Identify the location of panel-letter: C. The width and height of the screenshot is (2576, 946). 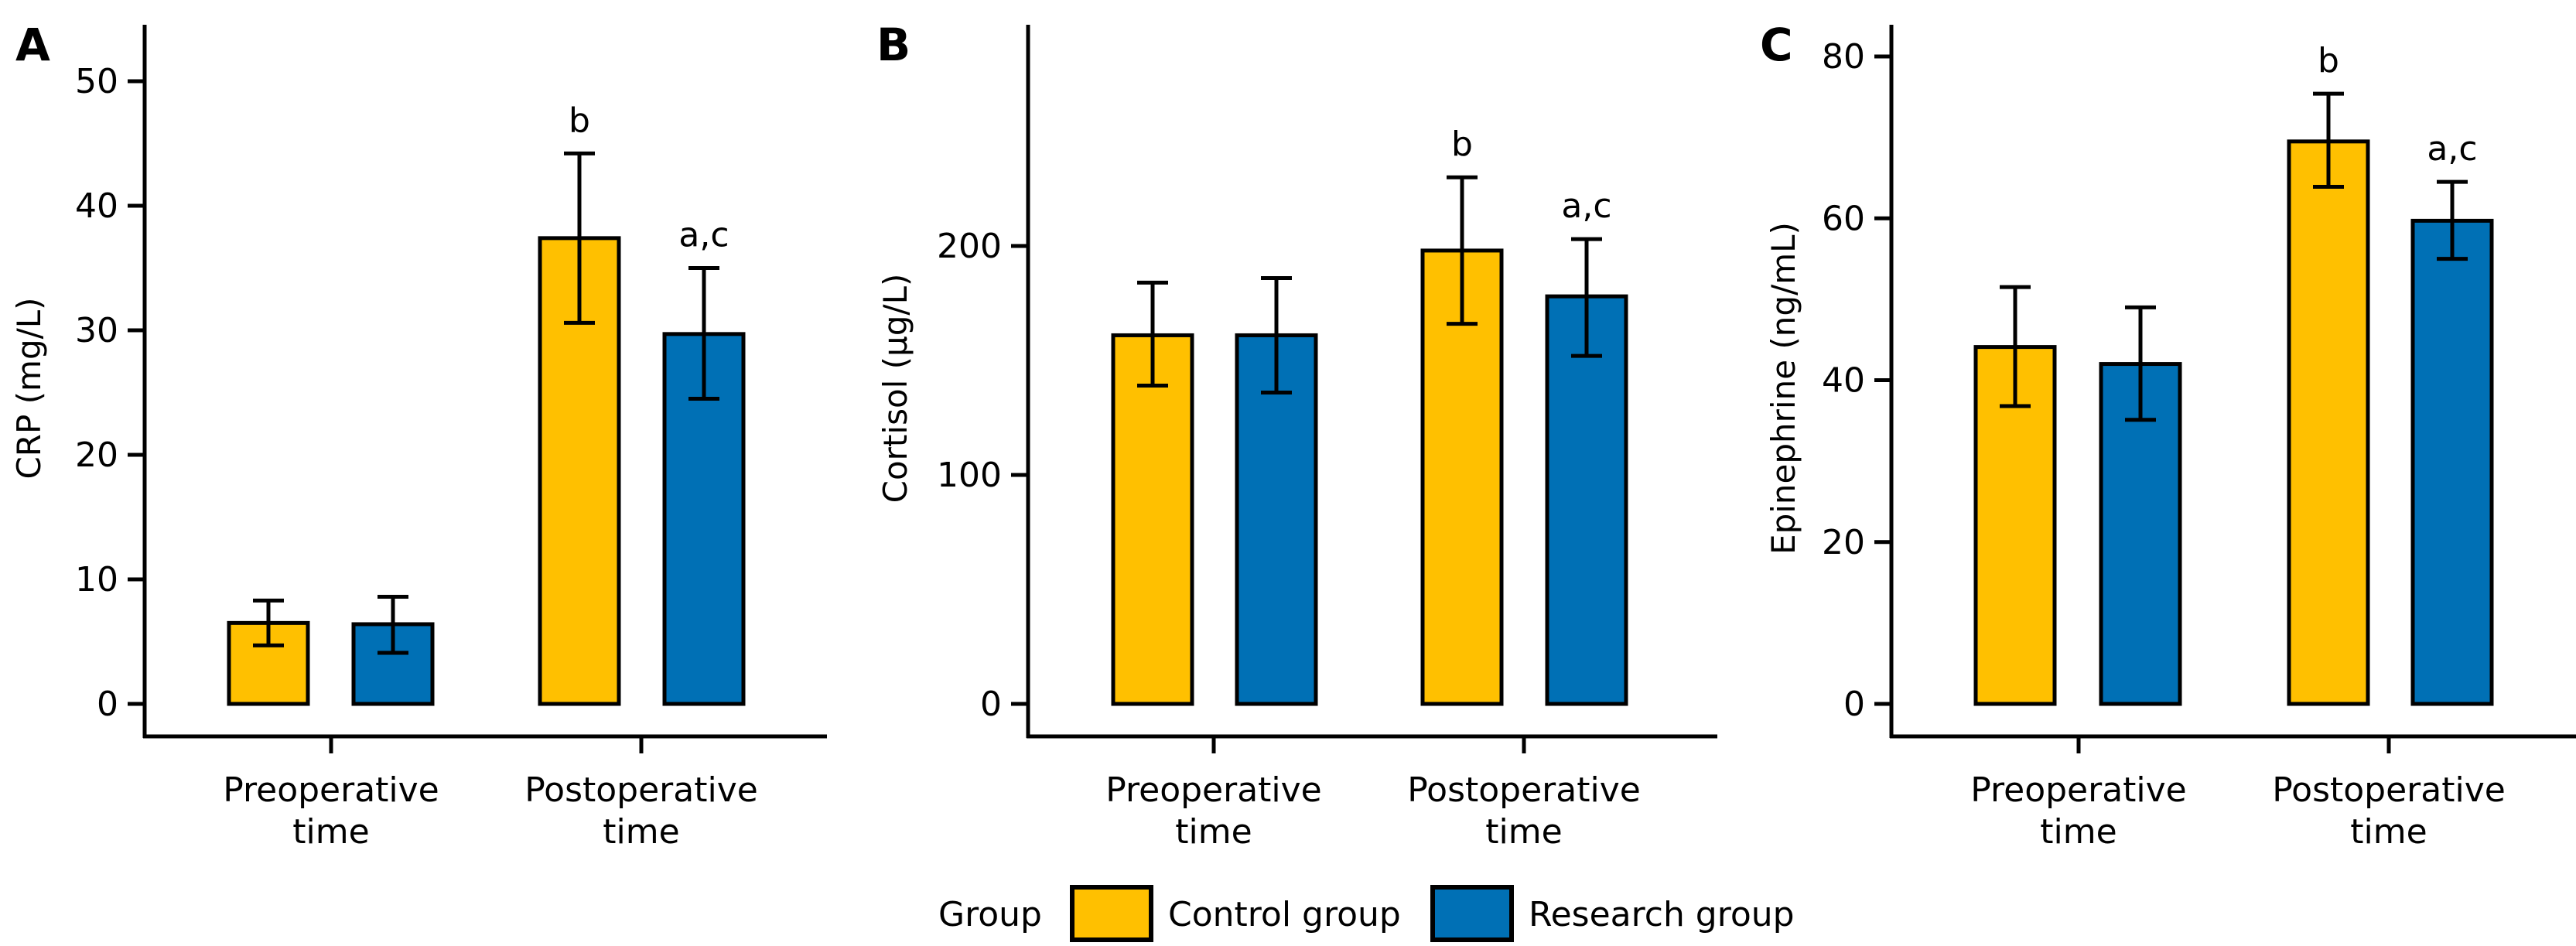
(1776, 45).